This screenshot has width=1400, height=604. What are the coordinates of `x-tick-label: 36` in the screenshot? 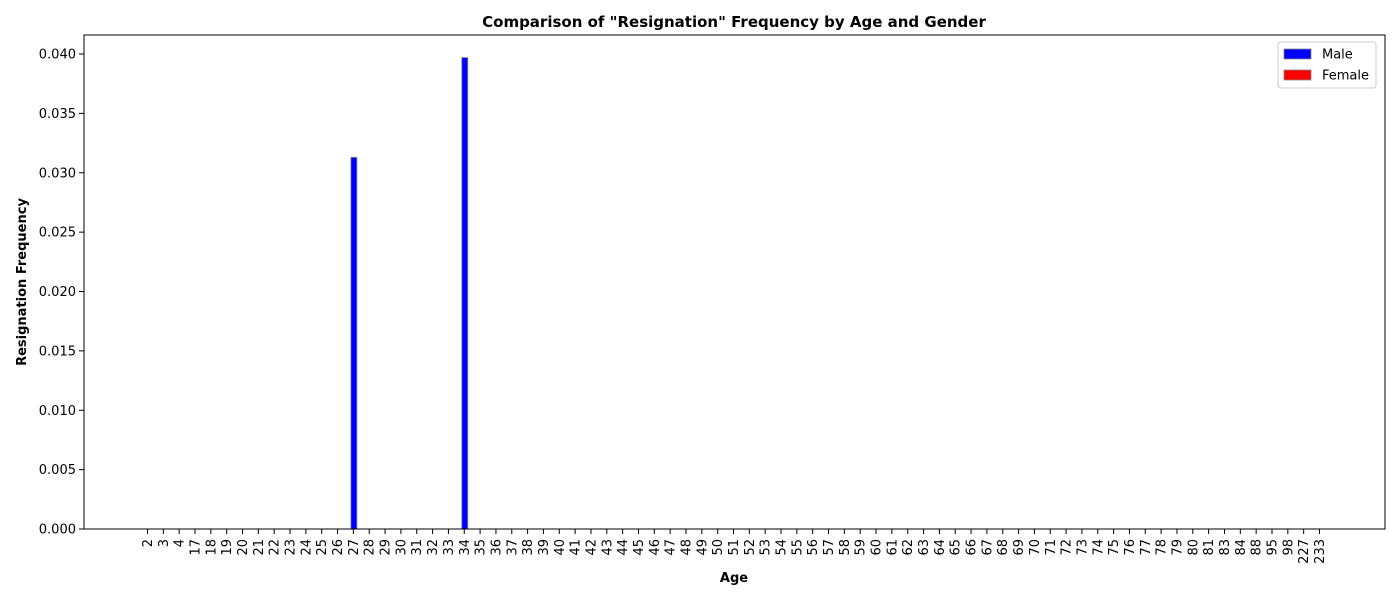 It's located at (496, 547).